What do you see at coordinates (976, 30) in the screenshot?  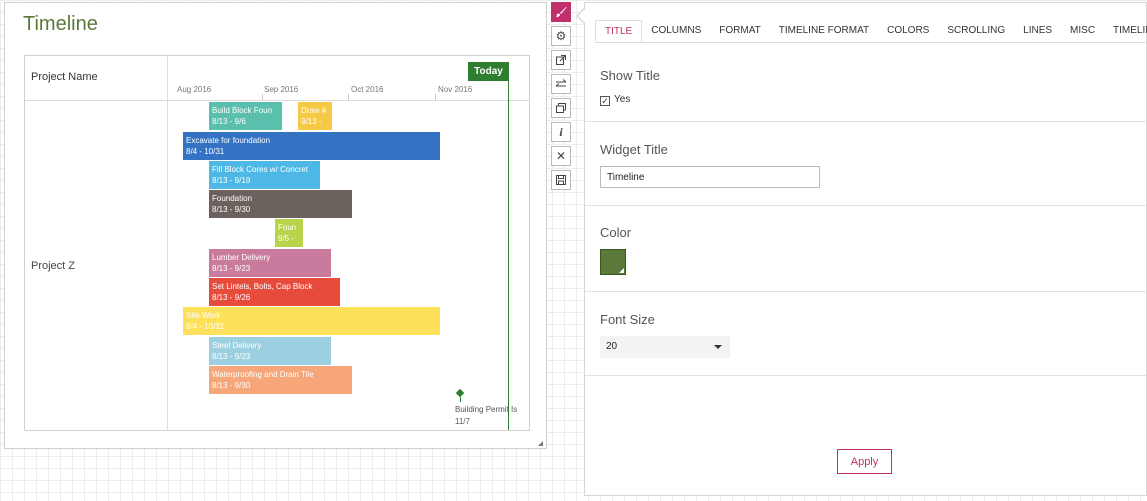 I see `tab-scrolling: SCROLLING` at bounding box center [976, 30].